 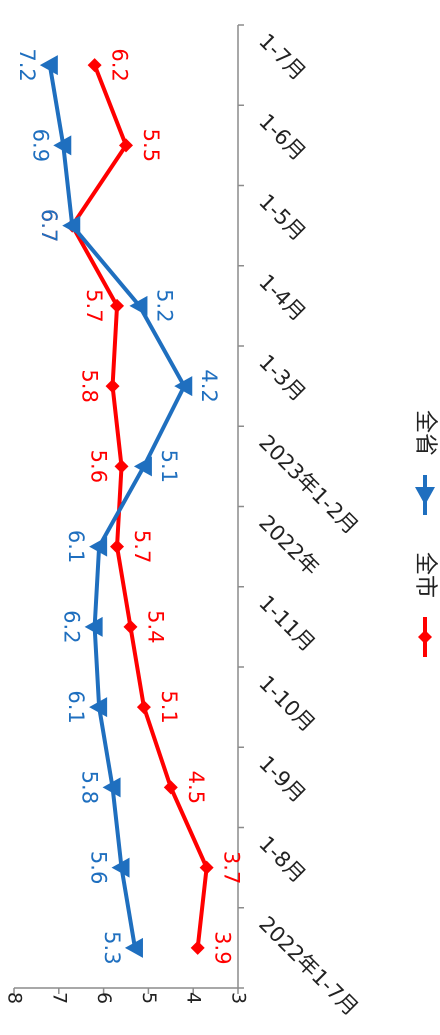 What do you see at coordinates (164, 305) in the screenshot?
I see `data-label: 5.2` at bounding box center [164, 305].